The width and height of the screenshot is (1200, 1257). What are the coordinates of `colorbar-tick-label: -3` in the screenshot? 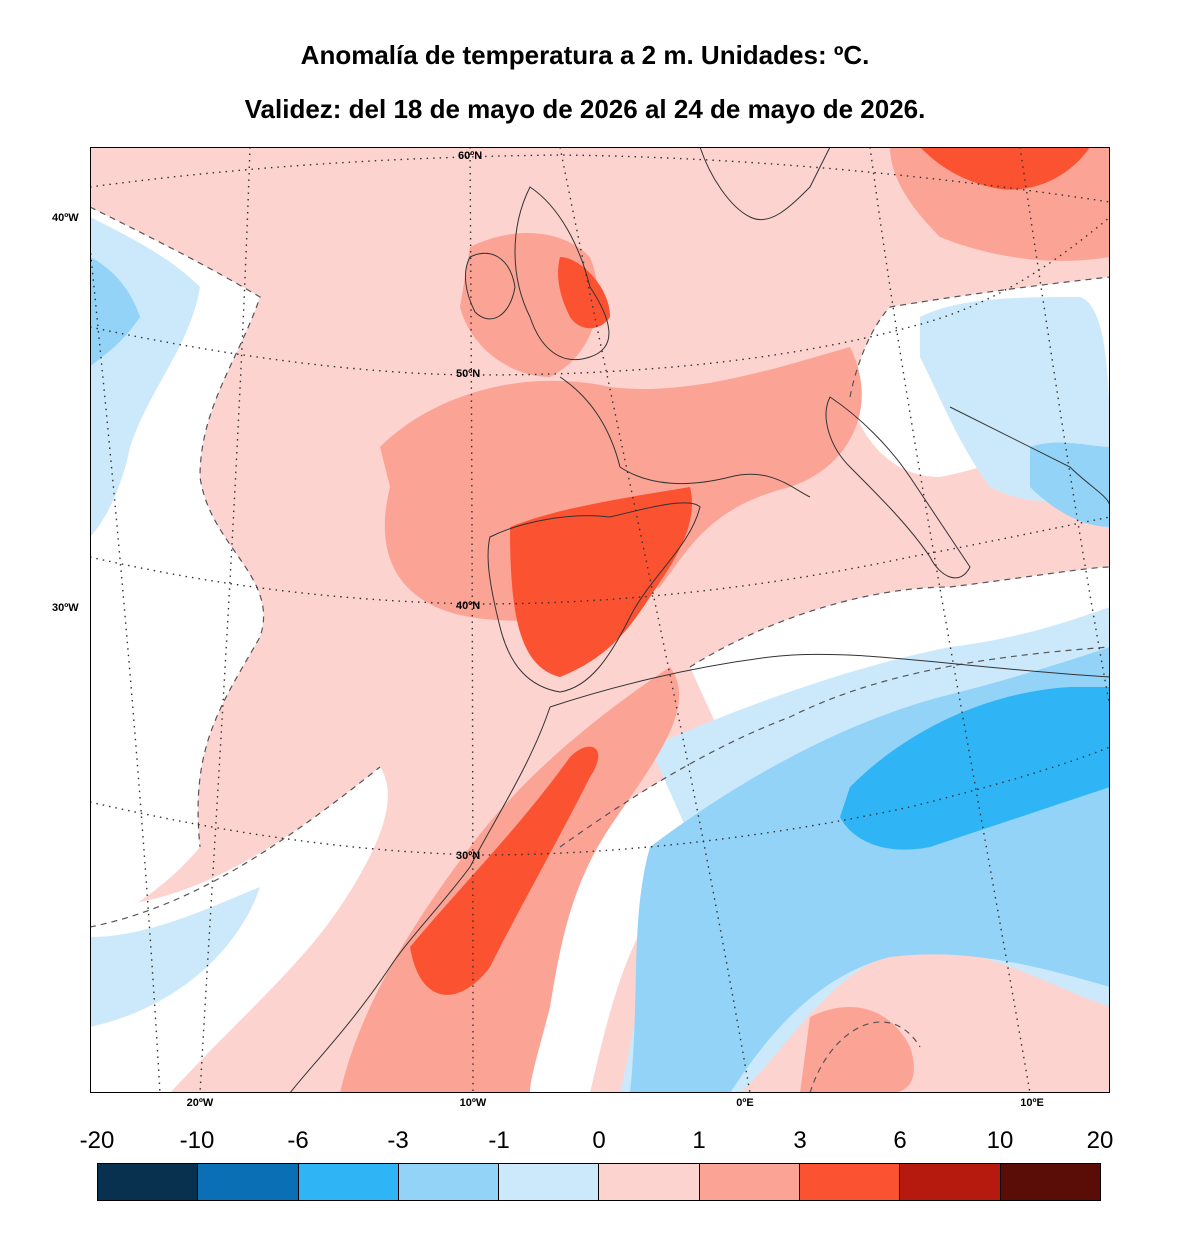 It's located at (398, 1140).